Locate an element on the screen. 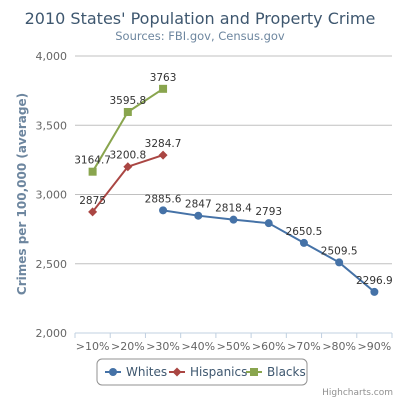 The width and height of the screenshot is (400, 400). x-tick-label: >40% is located at coordinates (198, 346).